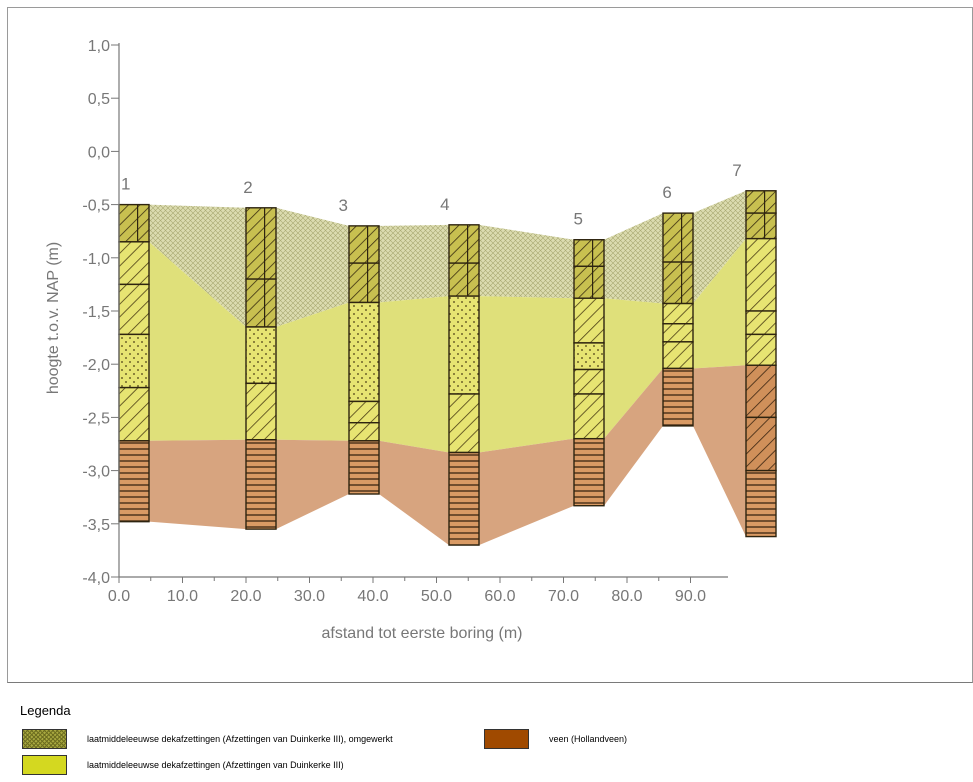 This screenshot has height=782, width=973. What do you see at coordinates (309, 596) in the screenshot?
I see `x-tick-label: 30.0` at bounding box center [309, 596].